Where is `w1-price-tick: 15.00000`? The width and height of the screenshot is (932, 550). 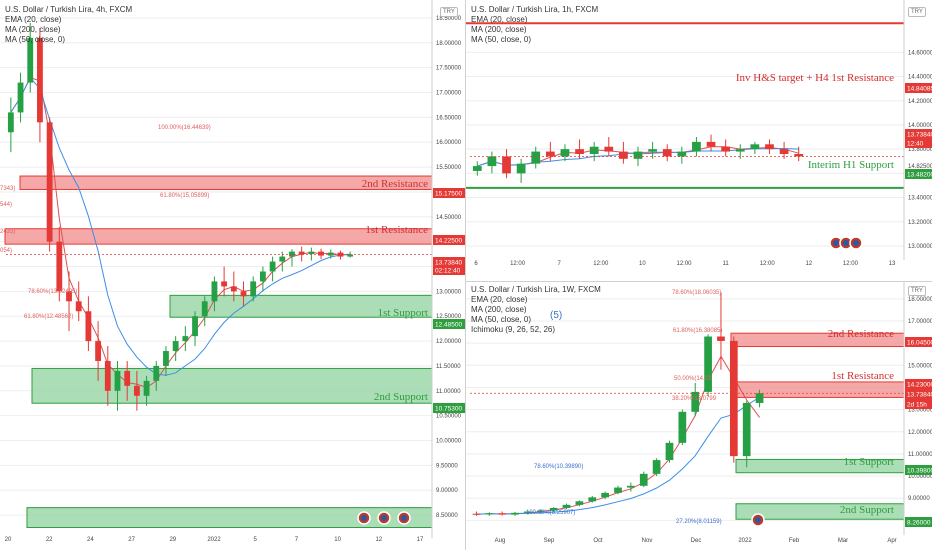 w1-price-tick: 15.00000 is located at coordinates (920, 366).